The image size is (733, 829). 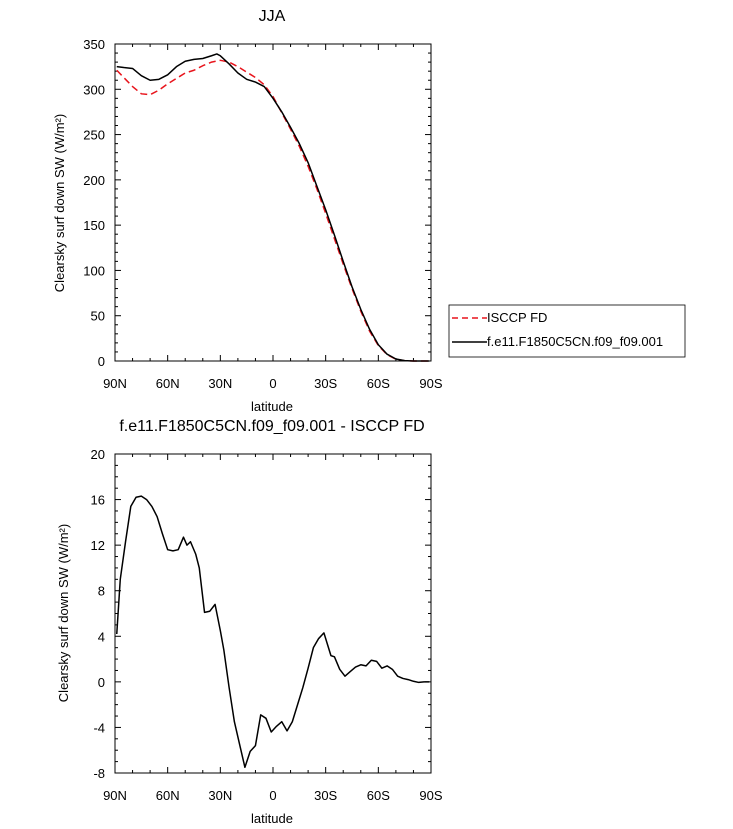 I want to click on top-x-tick-labels: 90N 60N 30N 0 30S 60S 90S, so click(x=273, y=383).